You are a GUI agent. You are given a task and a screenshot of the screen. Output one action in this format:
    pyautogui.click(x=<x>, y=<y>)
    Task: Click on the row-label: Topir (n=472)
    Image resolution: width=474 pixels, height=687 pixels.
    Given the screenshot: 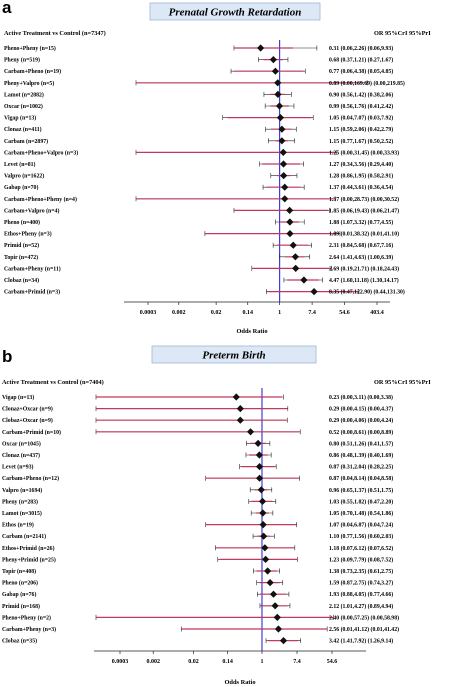 What is the action you would take?
    pyautogui.click(x=21, y=257)
    